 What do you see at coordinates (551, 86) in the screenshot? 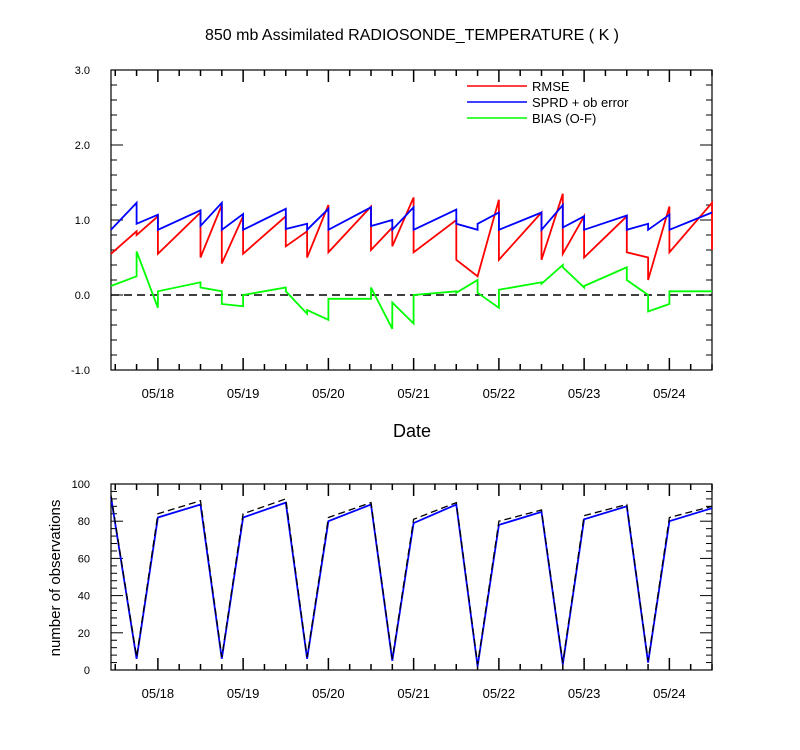
I see `legend-label-rmse: RMSE` at bounding box center [551, 86].